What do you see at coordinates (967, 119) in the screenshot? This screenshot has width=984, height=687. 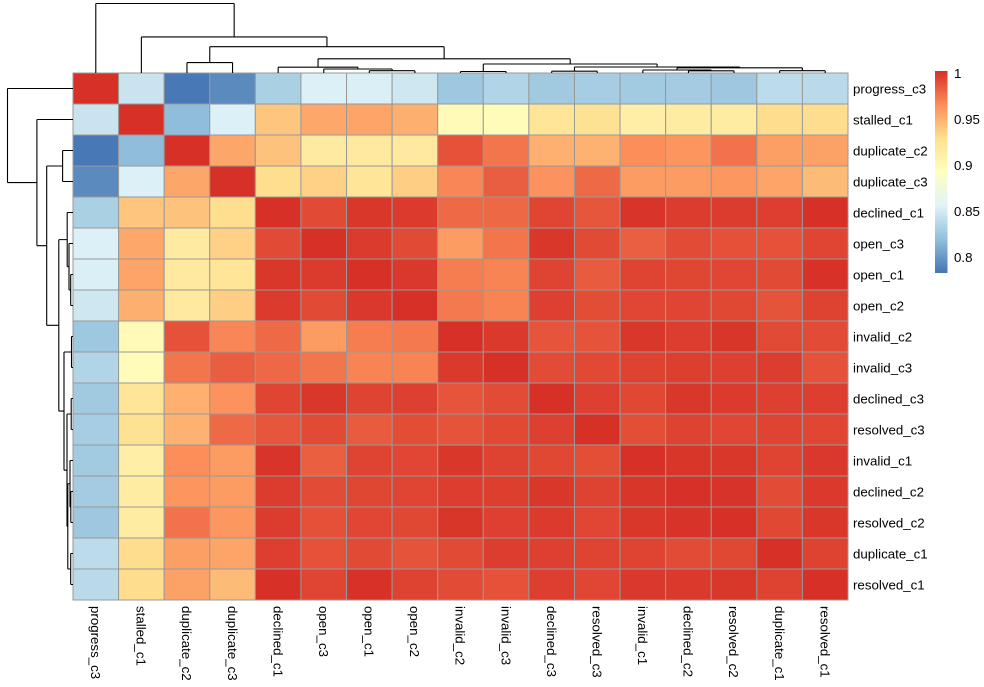 I see `svg-text: 0.95` at bounding box center [967, 119].